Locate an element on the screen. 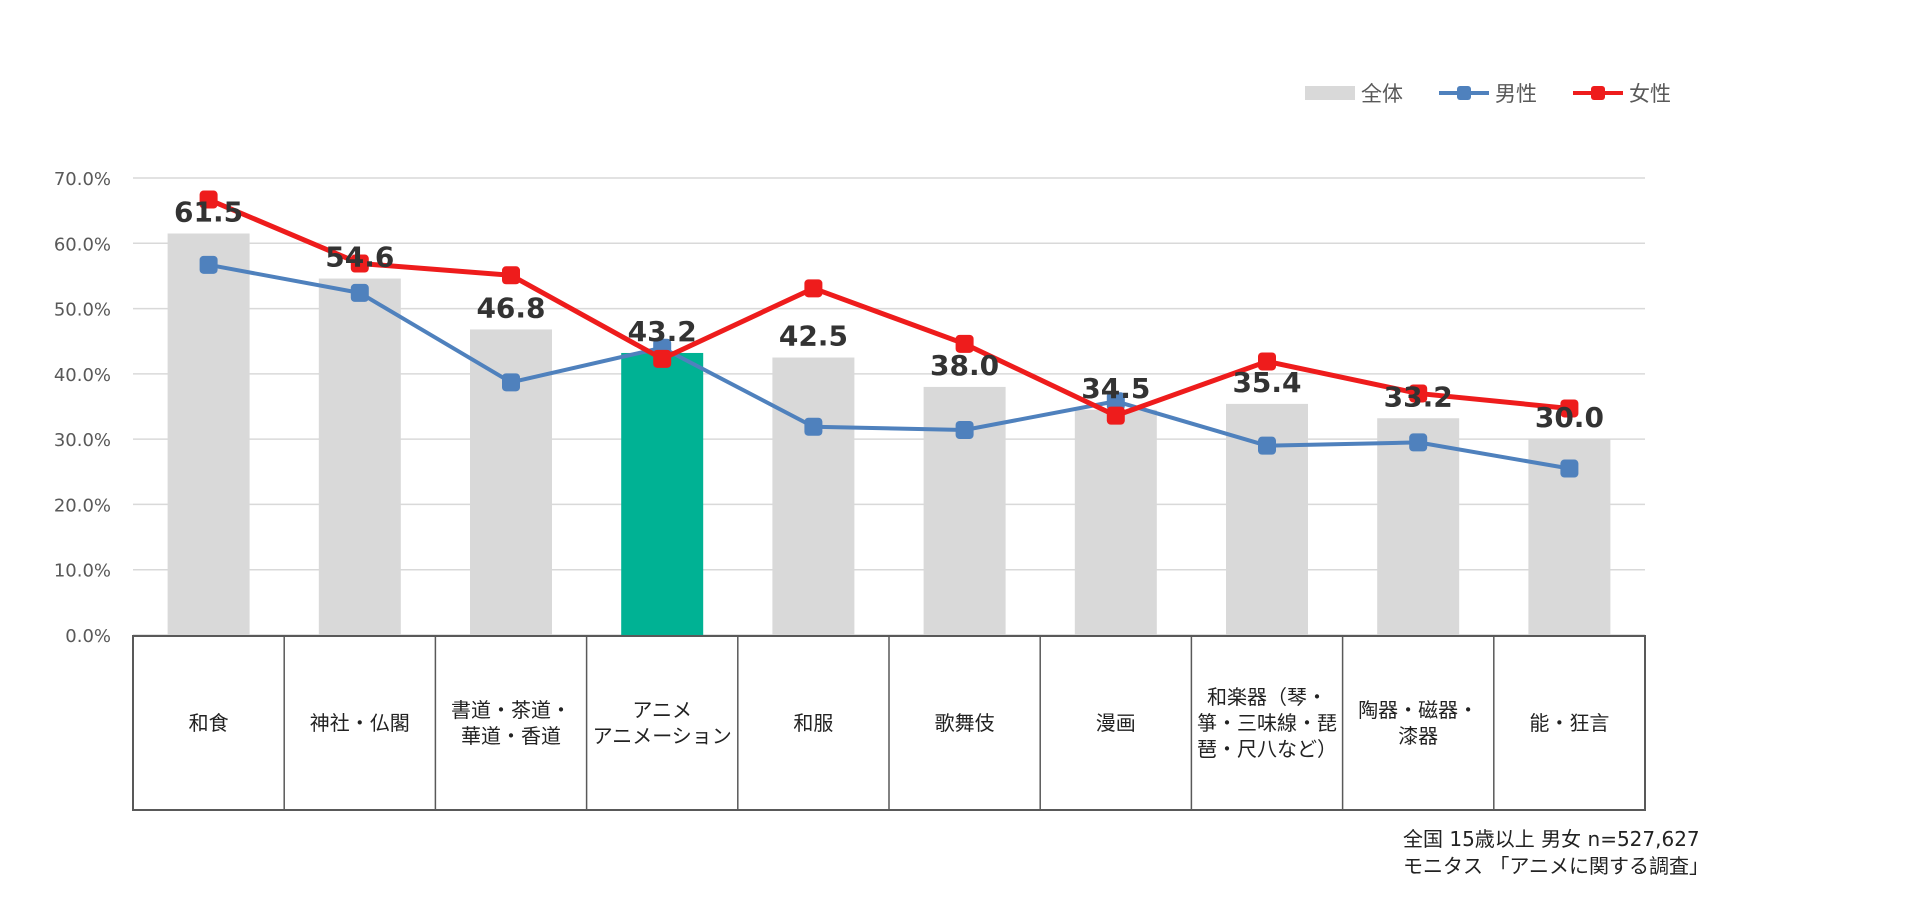  legend-label-female: 女性 is located at coordinates (1650, 94).